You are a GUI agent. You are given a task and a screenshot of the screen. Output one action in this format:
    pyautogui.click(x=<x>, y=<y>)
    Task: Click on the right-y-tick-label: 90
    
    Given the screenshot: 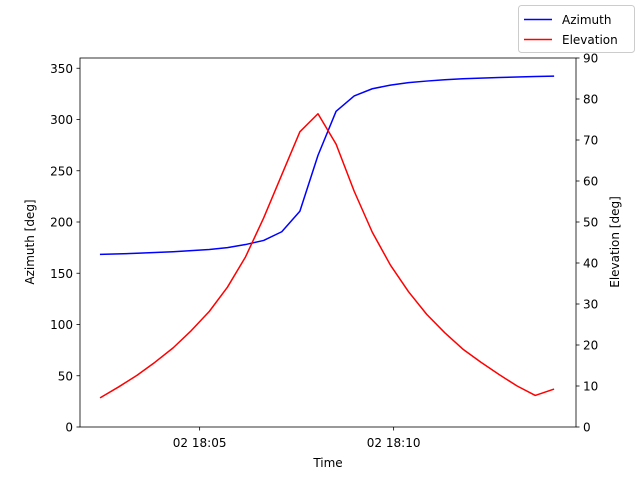 What is the action you would take?
    pyautogui.click(x=590, y=59)
    